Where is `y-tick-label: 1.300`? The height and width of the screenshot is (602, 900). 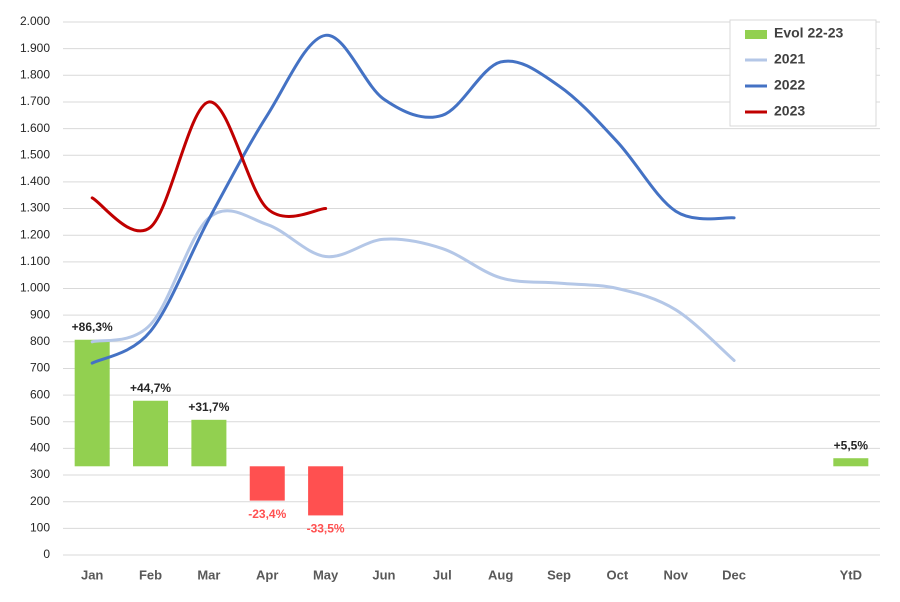 y-tick-label: 1.300 is located at coordinates (35, 208).